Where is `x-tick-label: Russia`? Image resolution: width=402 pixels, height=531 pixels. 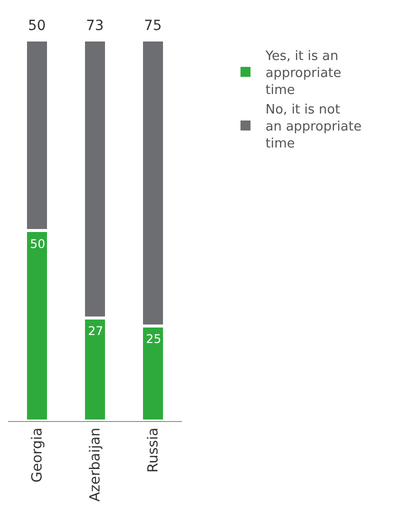
x-tick-label: Russia is located at coordinates (154, 450).